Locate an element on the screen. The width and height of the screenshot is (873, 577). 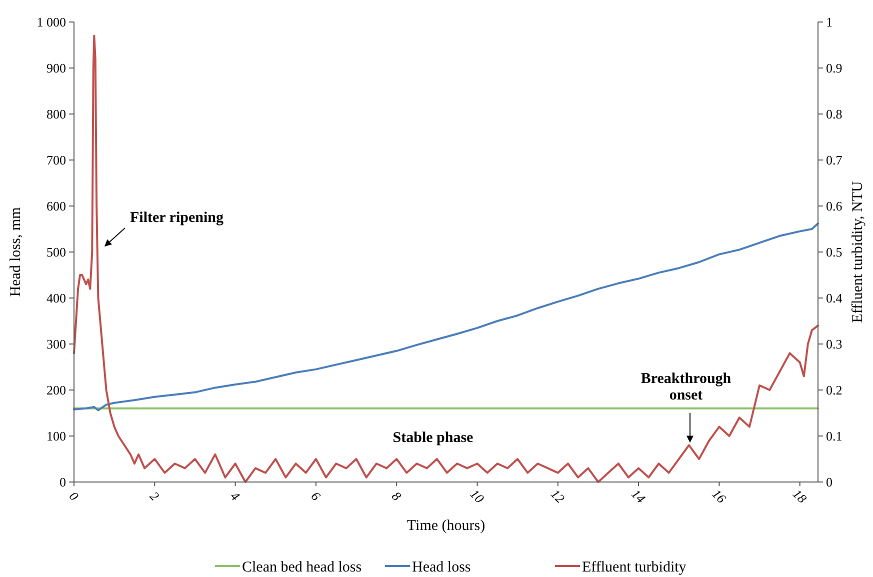
x-tick-label: 10 is located at coordinates (477, 496).